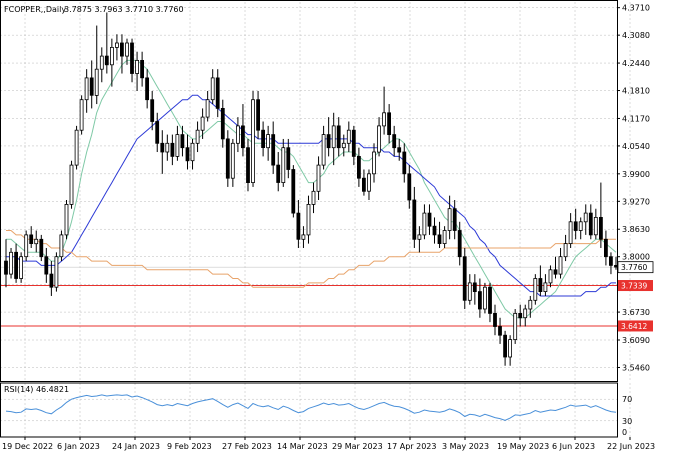  Describe the element at coordinates (636, 229) in the screenshot. I see `price-tick-label: 3.8630` at that location.